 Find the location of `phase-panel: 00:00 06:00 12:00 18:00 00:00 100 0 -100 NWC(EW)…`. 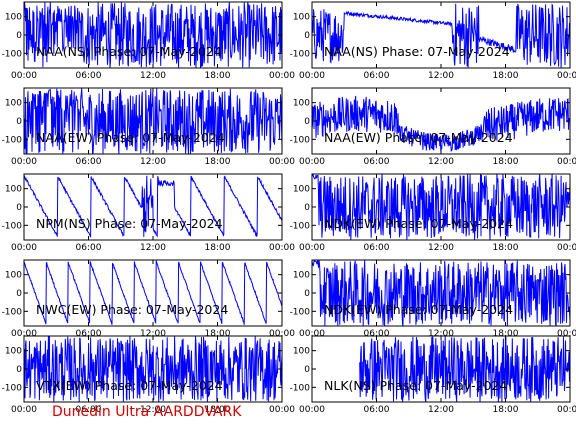

phase-panel: 00:00 06:00 12:00 18:00 00:00 100 0 -100 NWC(EW)… is located at coordinates (148, 299).